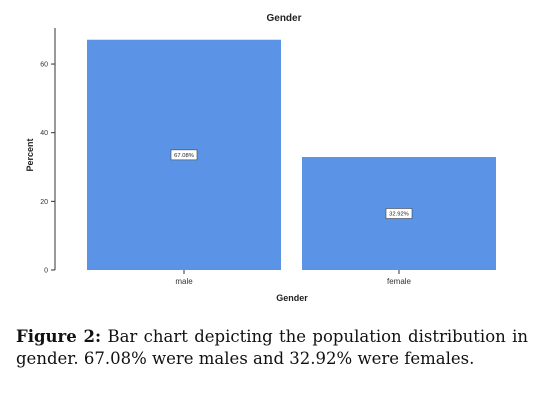 This screenshot has height=408, width=542. I want to click on data-label-male: 67.08%, so click(184, 155).